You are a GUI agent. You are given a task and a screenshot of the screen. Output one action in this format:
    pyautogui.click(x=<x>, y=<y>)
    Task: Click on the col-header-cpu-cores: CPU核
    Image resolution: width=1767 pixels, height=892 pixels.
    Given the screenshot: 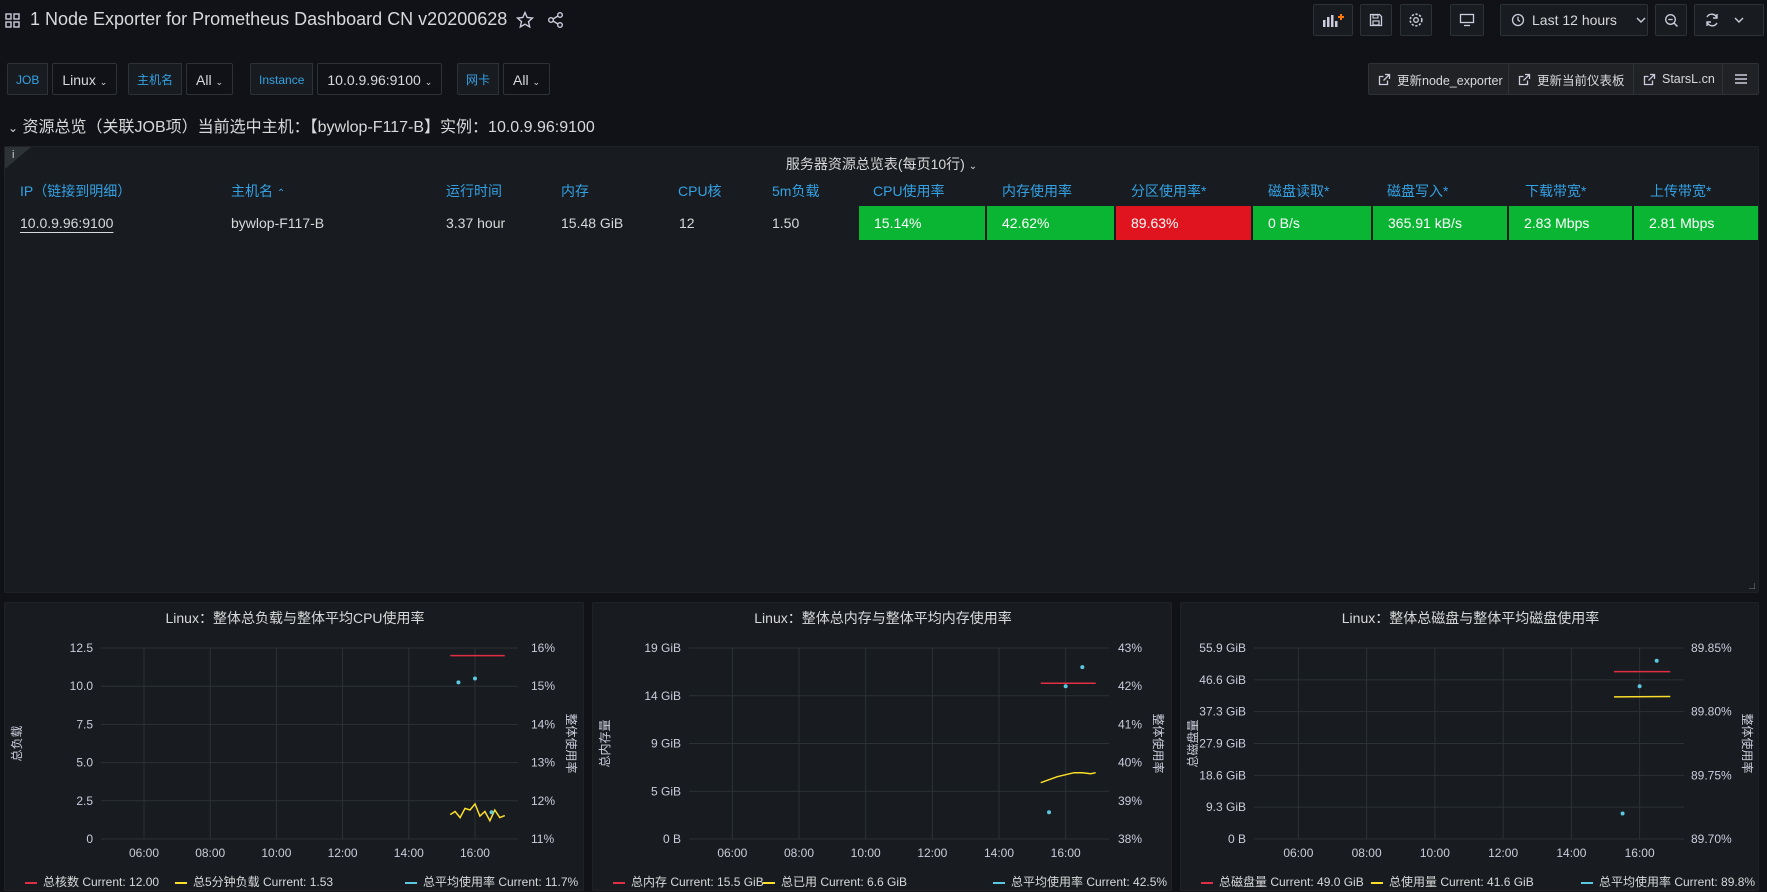 What is the action you would take?
    pyautogui.click(x=700, y=191)
    